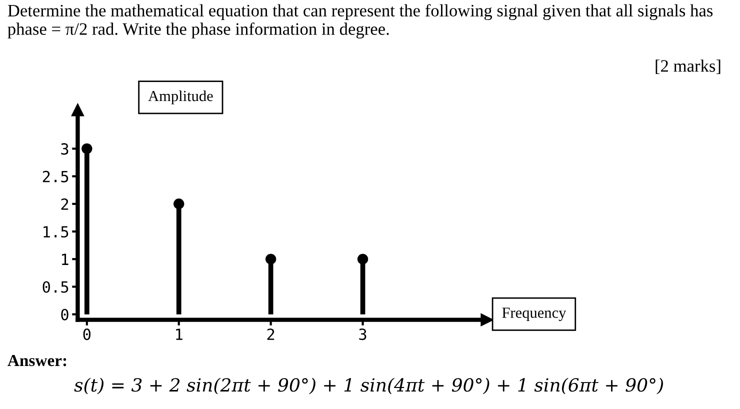 The width and height of the screenshot is (740, 409). Describe the element at coordinates (55, 176) in the screenshot. I see `y-tick-label: 2.5` at that location.